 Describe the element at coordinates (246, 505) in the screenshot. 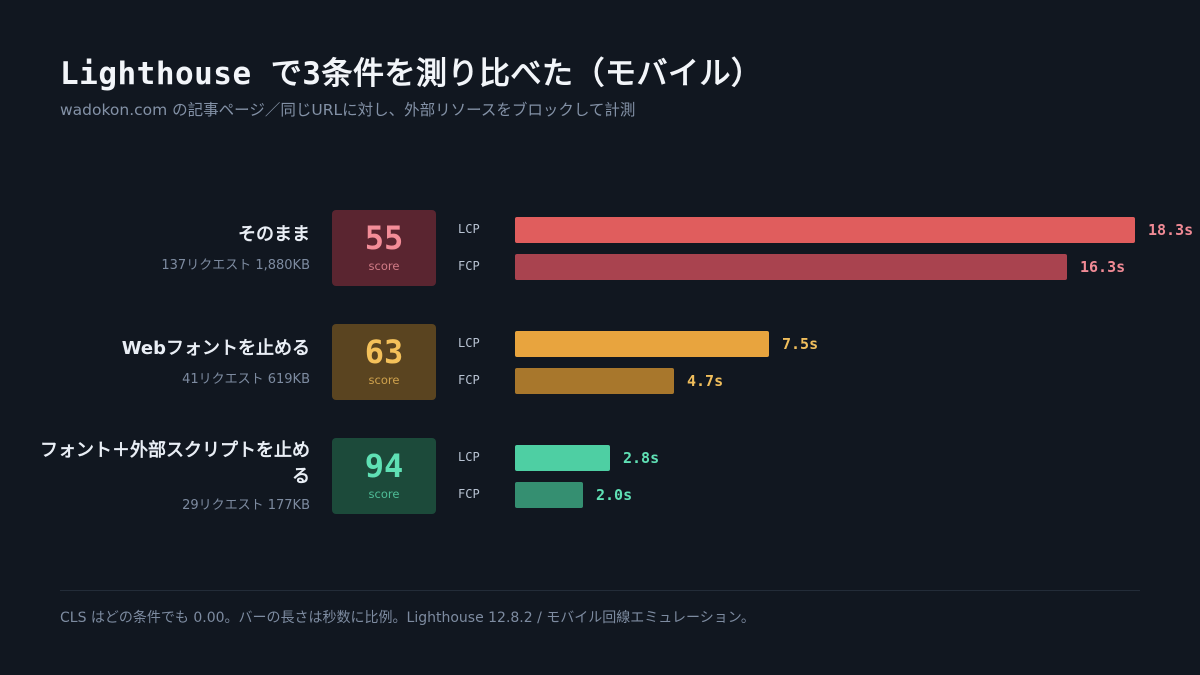

I see `condition-meta: 29リクエスト 177KB` at that location.